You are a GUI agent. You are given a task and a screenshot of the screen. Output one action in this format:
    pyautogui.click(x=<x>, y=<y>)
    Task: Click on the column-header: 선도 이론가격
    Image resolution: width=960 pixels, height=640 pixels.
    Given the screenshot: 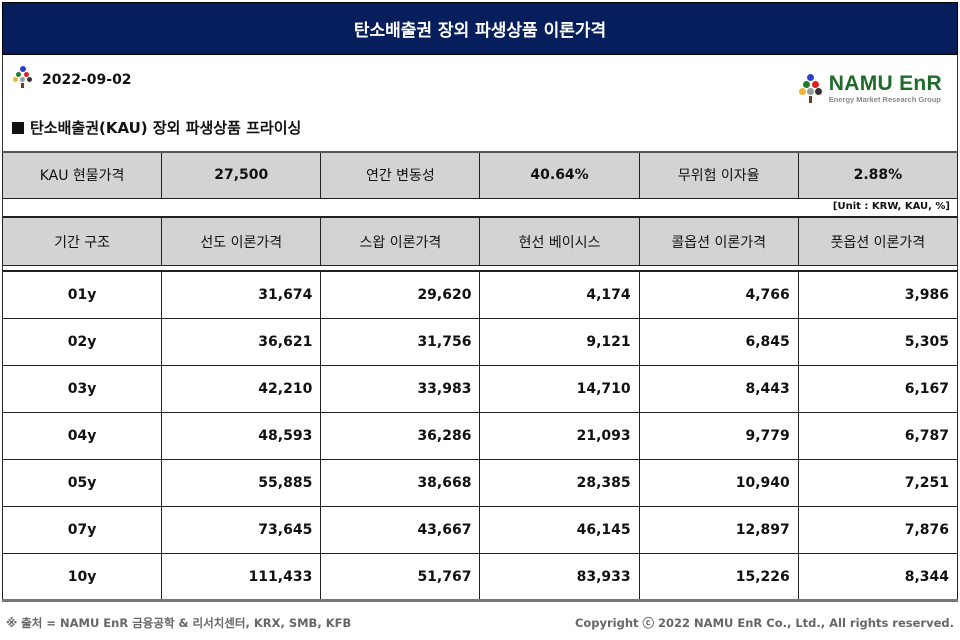 What is the action you would take?
    pyautogui.click(x=241, y=241)
    